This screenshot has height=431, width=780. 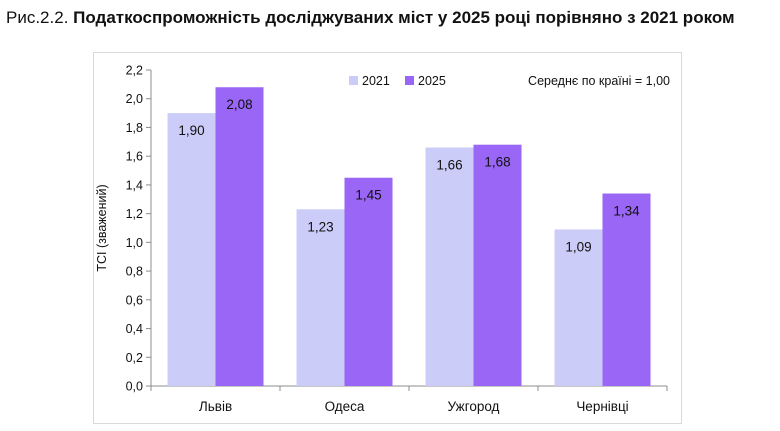 What do you see at coordinates (134, 157) in the screenshot?
I see `y-tick-label: 1,6` at bounding box center [134, 157].